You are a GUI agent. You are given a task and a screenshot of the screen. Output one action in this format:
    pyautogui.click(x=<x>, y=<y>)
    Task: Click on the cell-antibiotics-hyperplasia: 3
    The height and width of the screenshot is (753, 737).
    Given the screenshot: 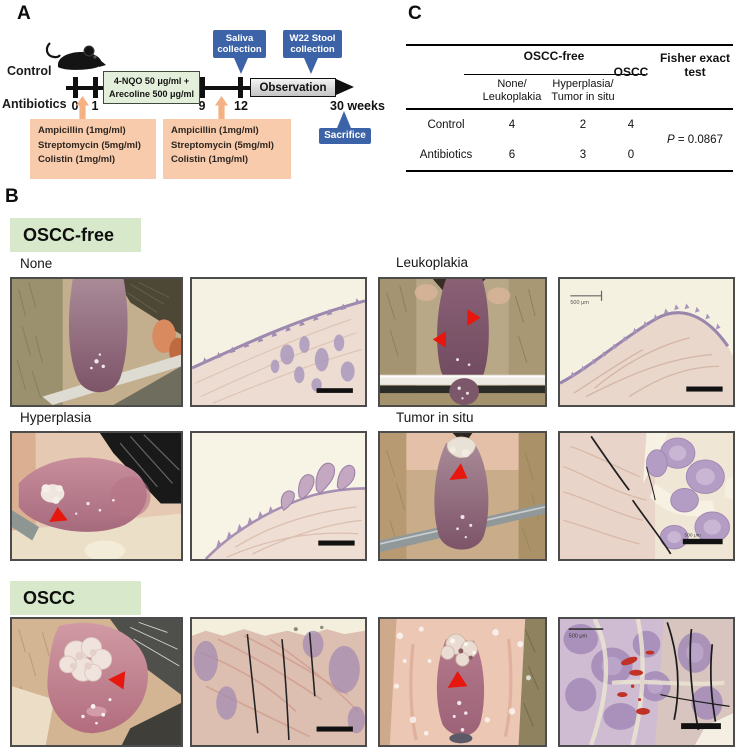 What is the action you would take?
    pyautogui.click(x=583, y=155)
    